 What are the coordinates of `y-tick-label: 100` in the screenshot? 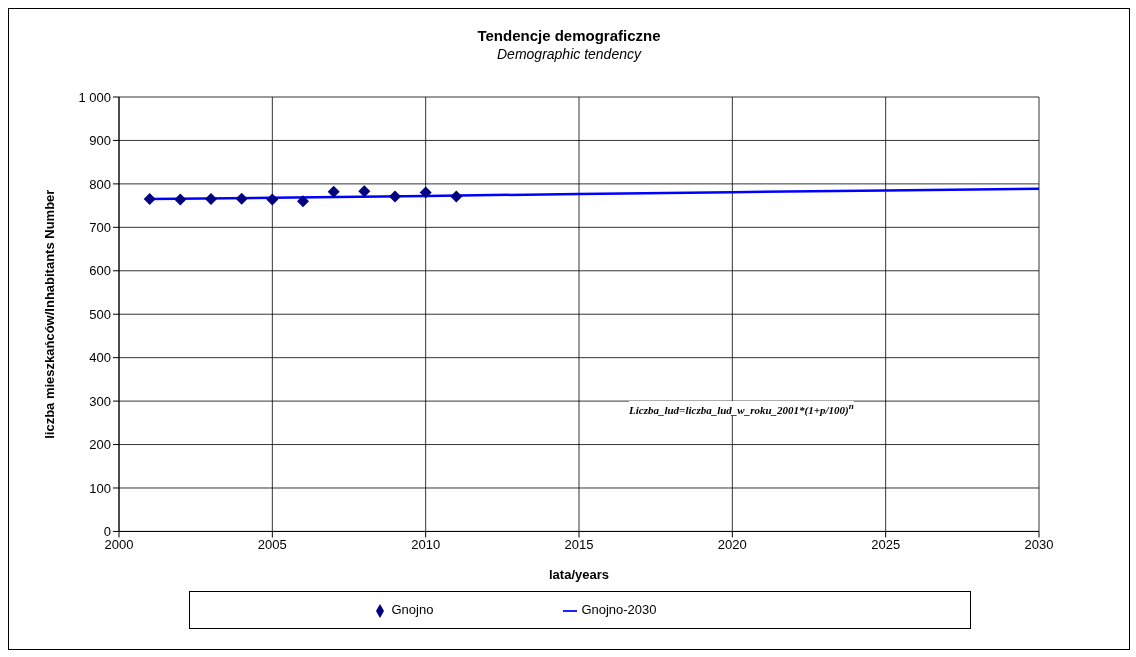 It's located at (100, 488).